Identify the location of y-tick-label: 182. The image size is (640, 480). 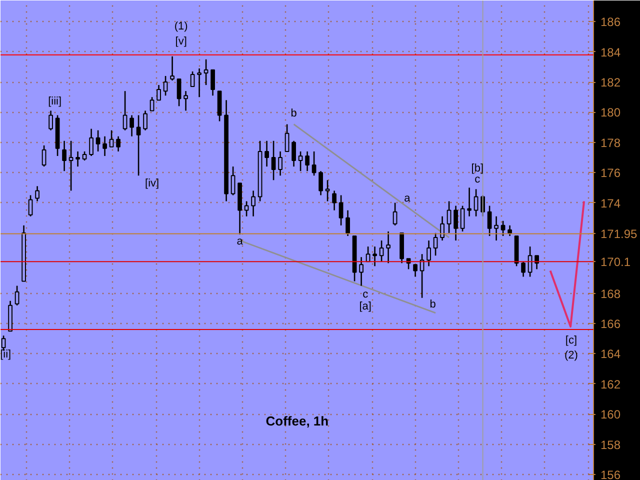
(610, 83).